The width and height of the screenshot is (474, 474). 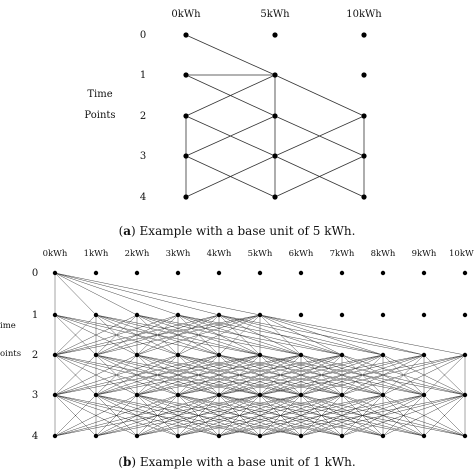 I want to click on panel-a-axis-title: Points, so click(x=99, y=115).